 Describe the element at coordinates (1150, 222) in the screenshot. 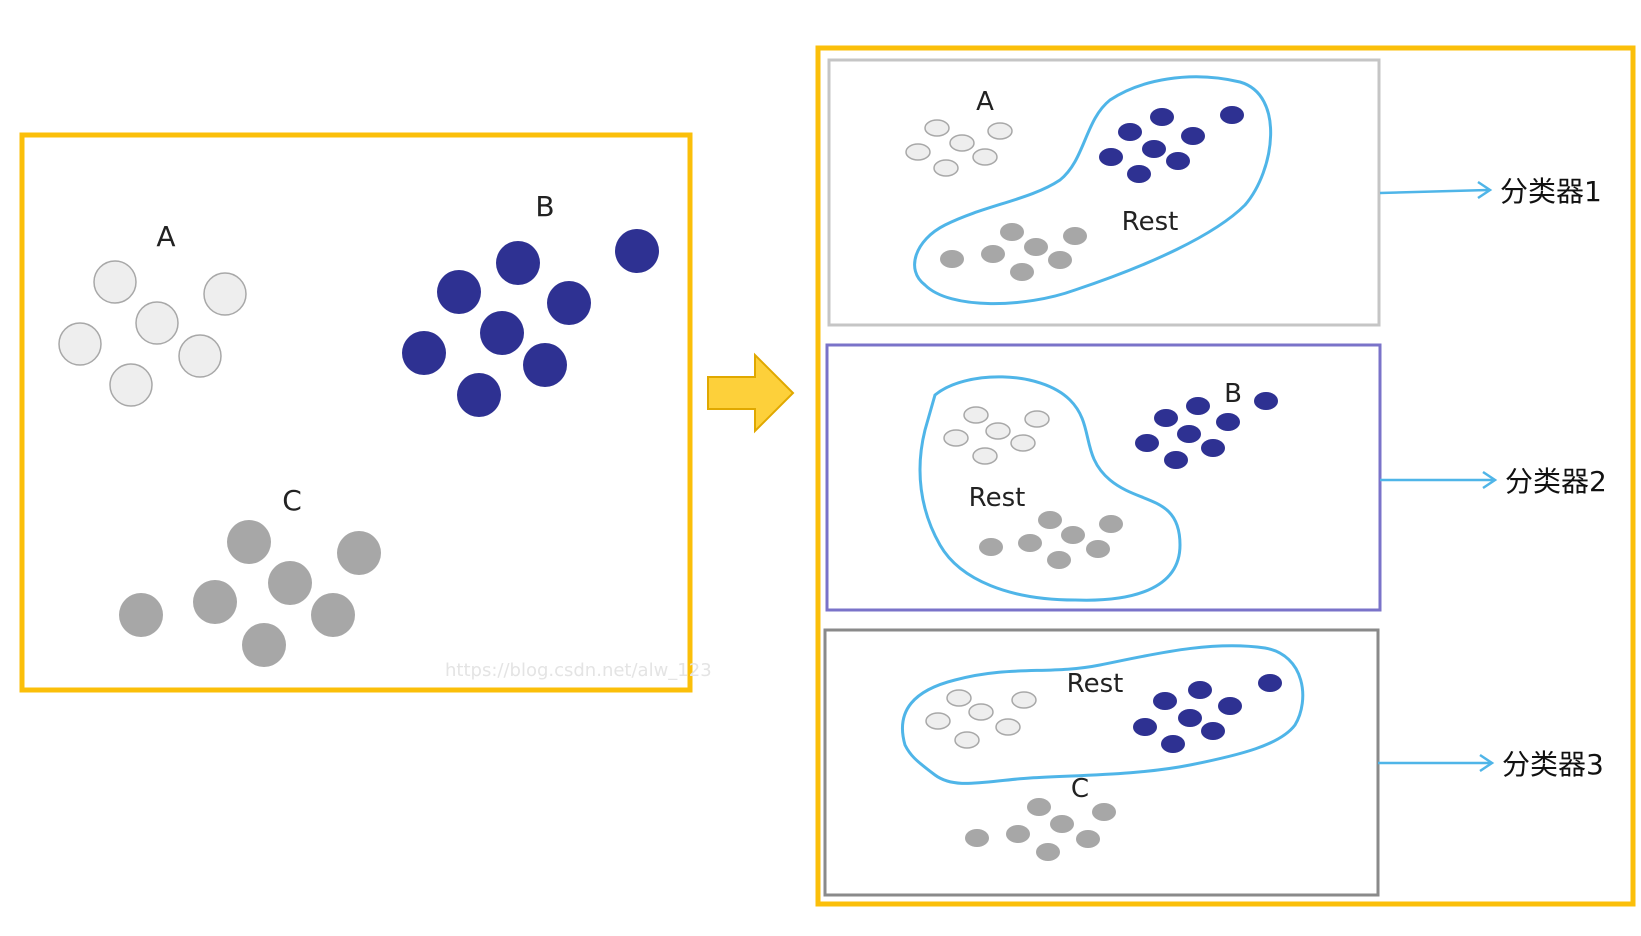

I see `panel-1-rest-label: Rest` at that location.